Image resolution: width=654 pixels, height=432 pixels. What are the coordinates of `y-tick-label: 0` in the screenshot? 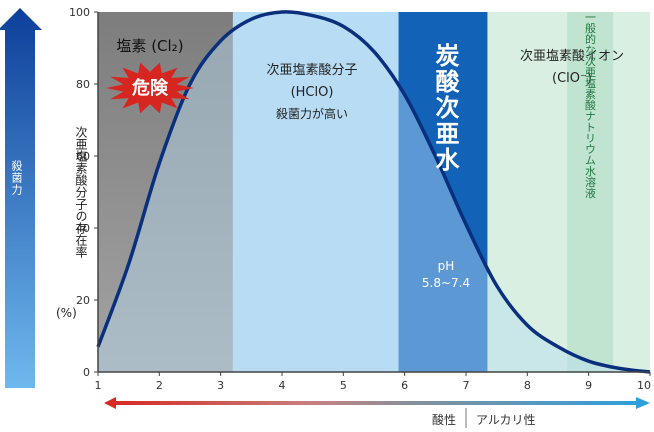 It's located at (86, 372).